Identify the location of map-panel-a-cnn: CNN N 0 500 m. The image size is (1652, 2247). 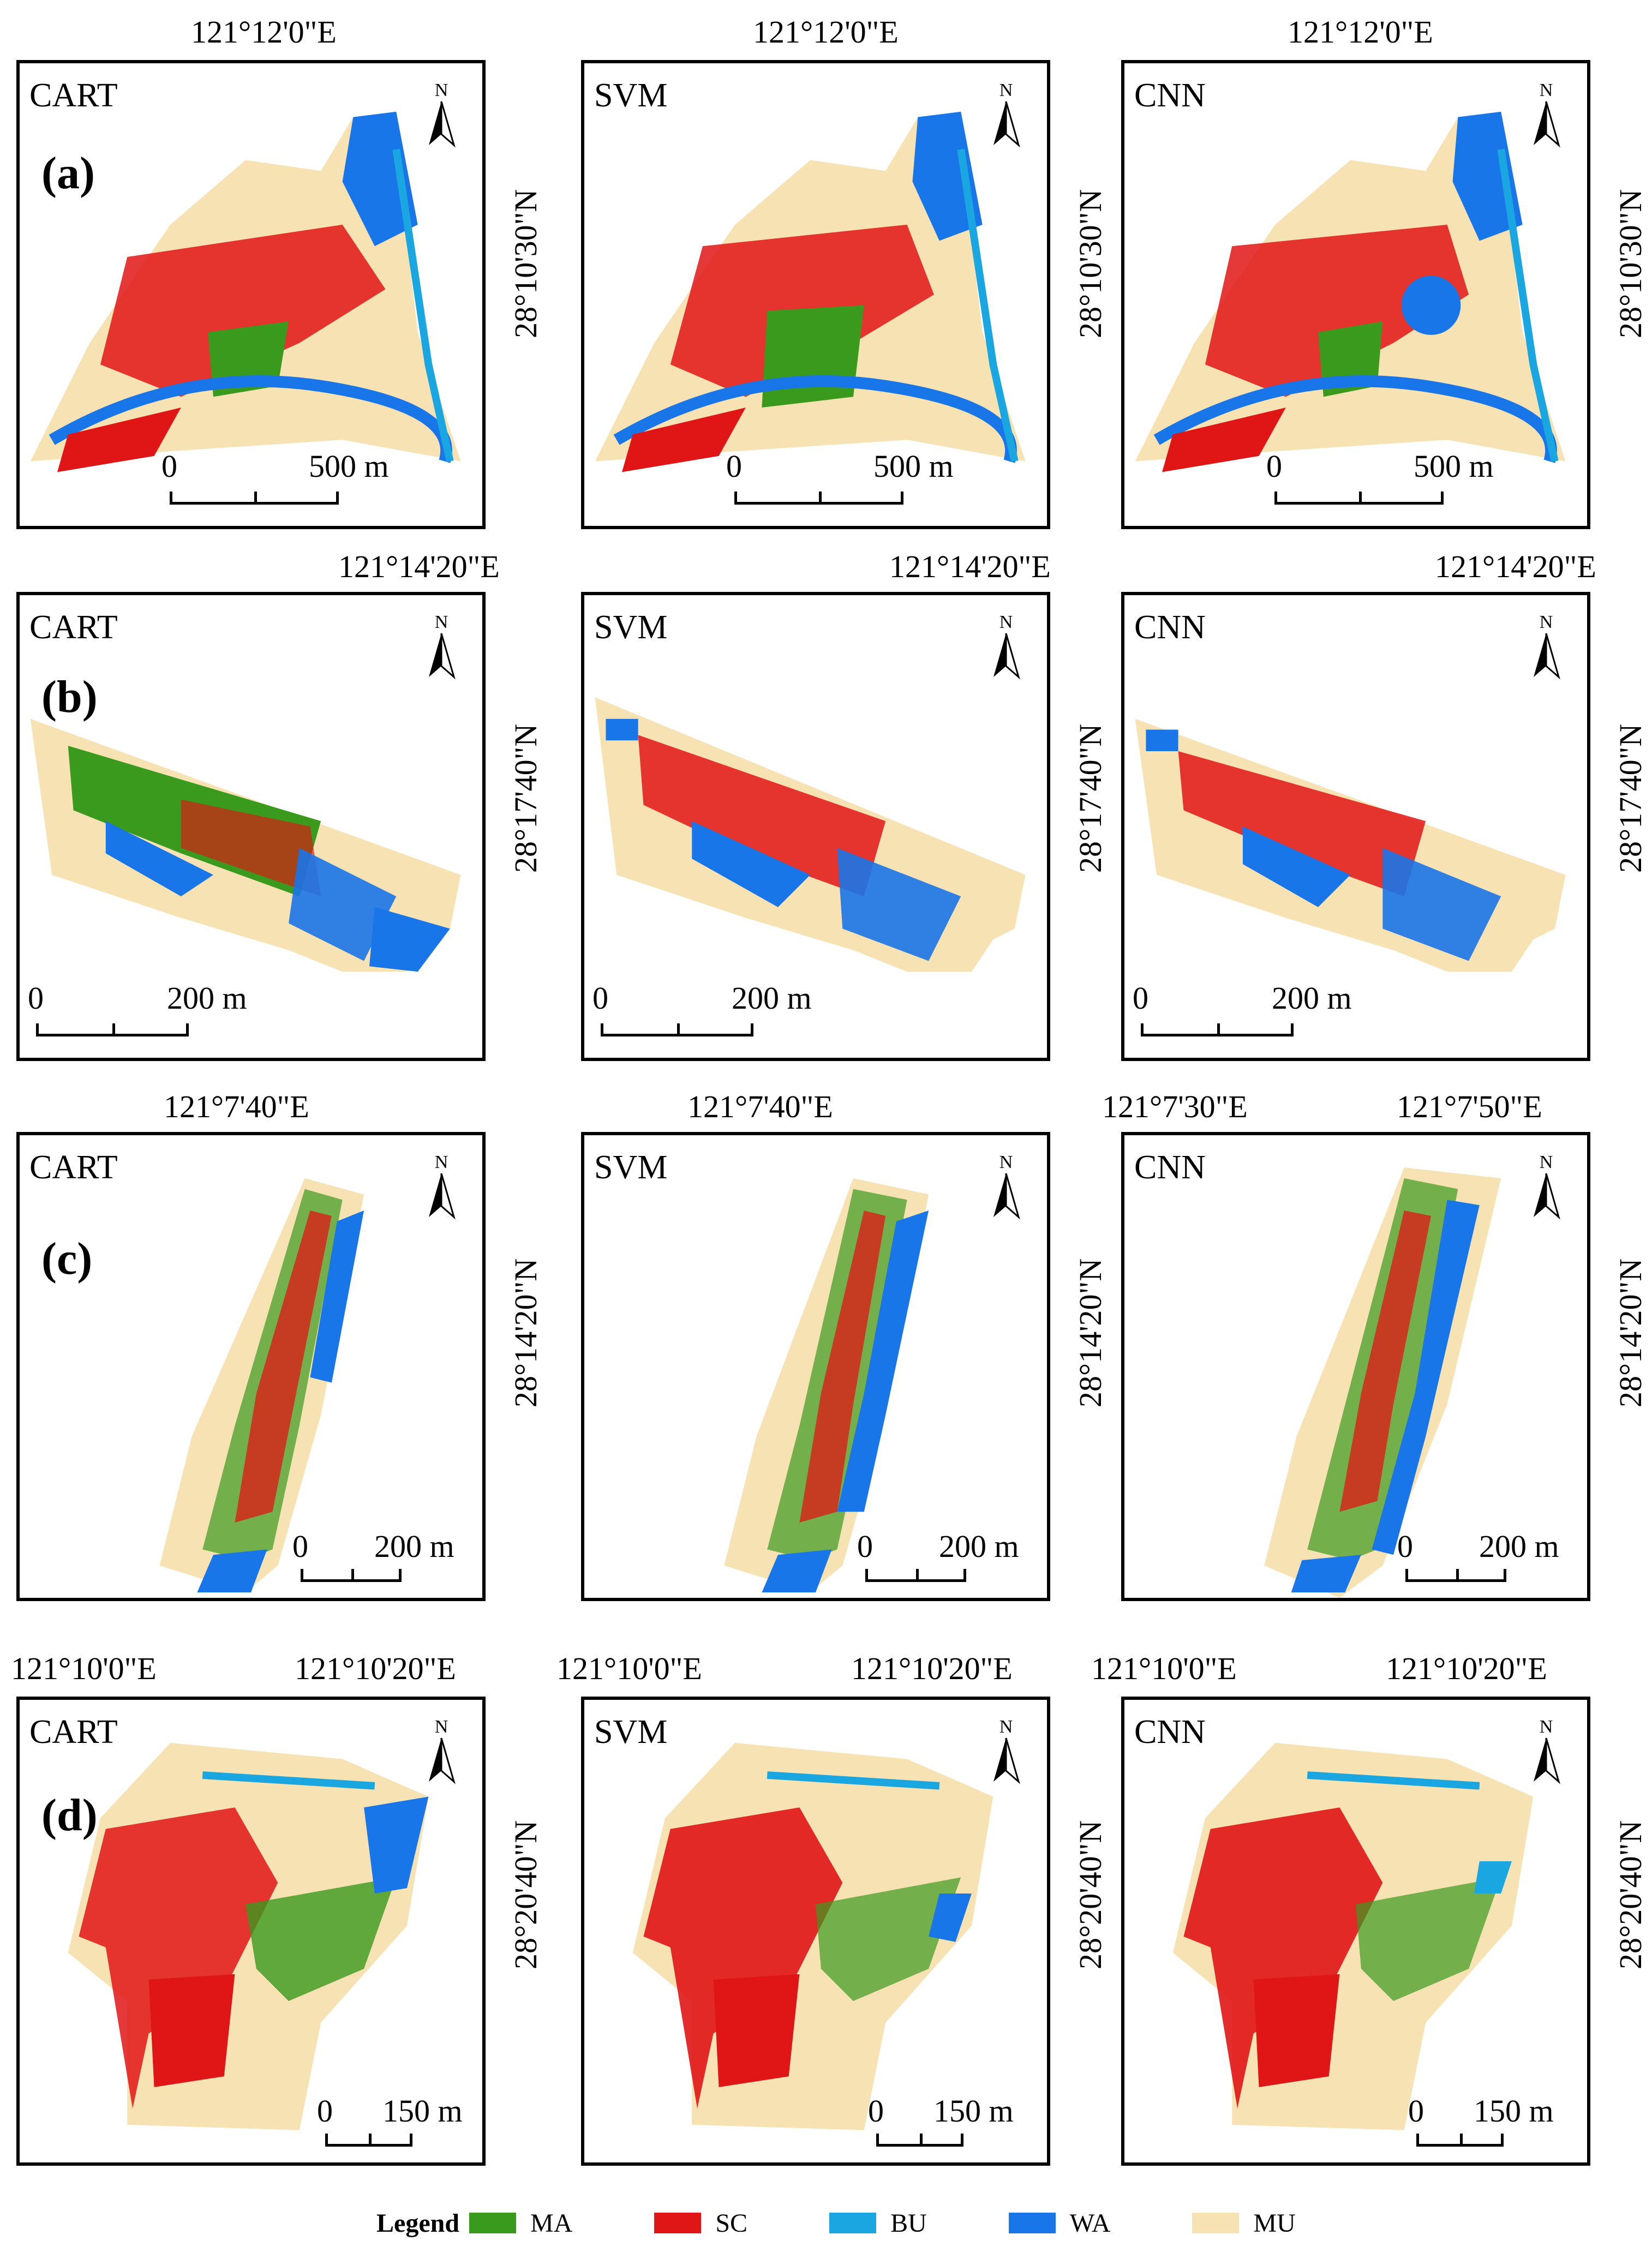
(1355, 294).